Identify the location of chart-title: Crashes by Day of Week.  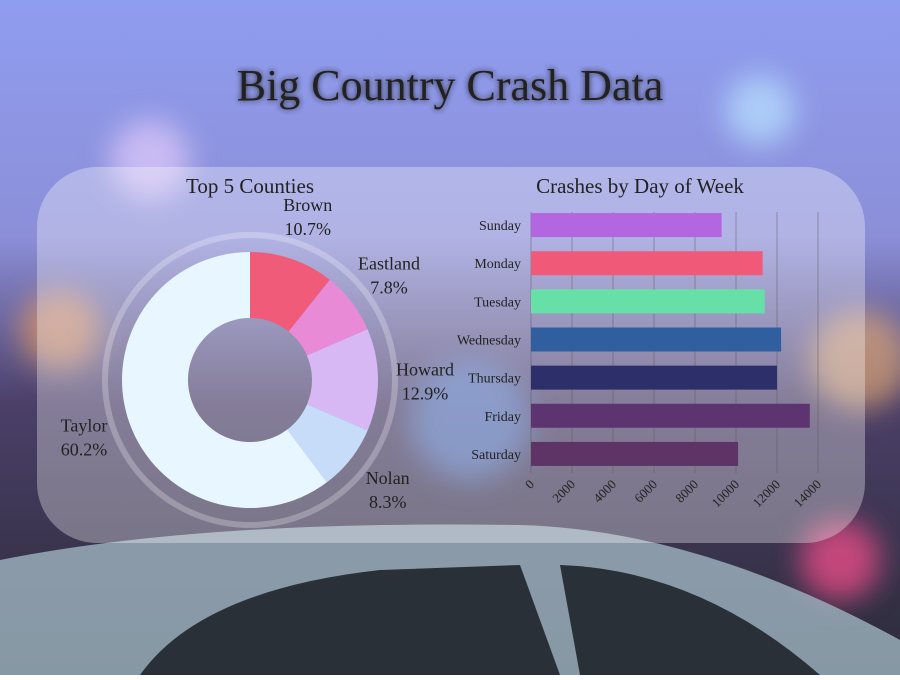
(640, 186).